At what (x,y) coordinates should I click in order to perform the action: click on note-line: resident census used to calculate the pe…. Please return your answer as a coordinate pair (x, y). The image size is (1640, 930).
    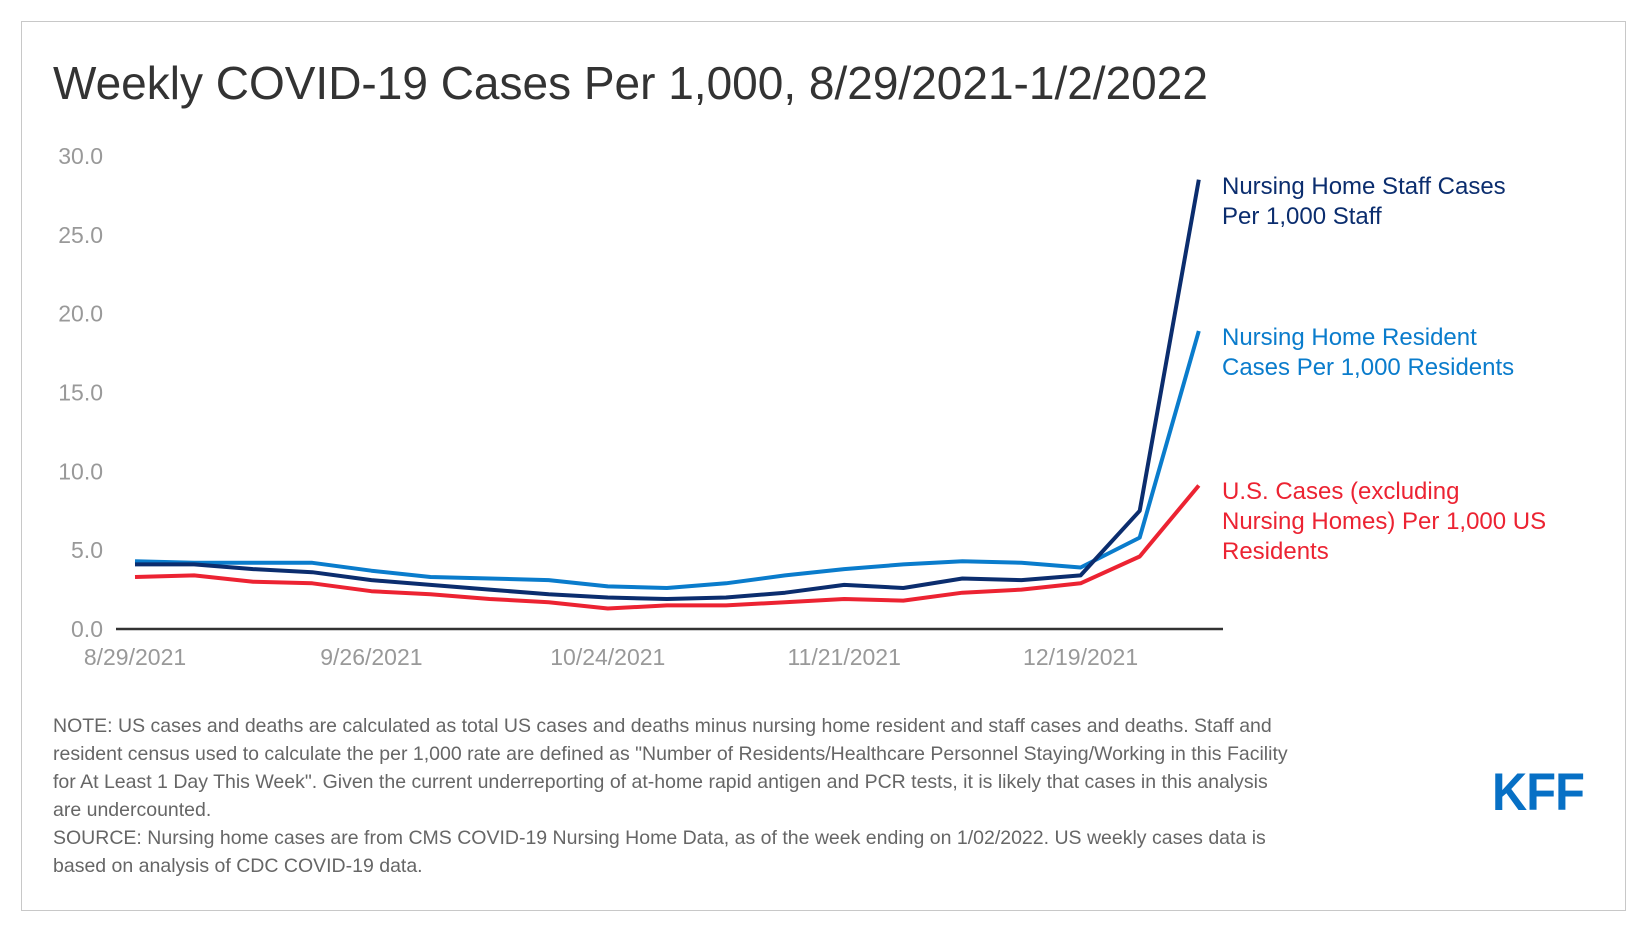
    Looking at the image, I should click on (670, 754).